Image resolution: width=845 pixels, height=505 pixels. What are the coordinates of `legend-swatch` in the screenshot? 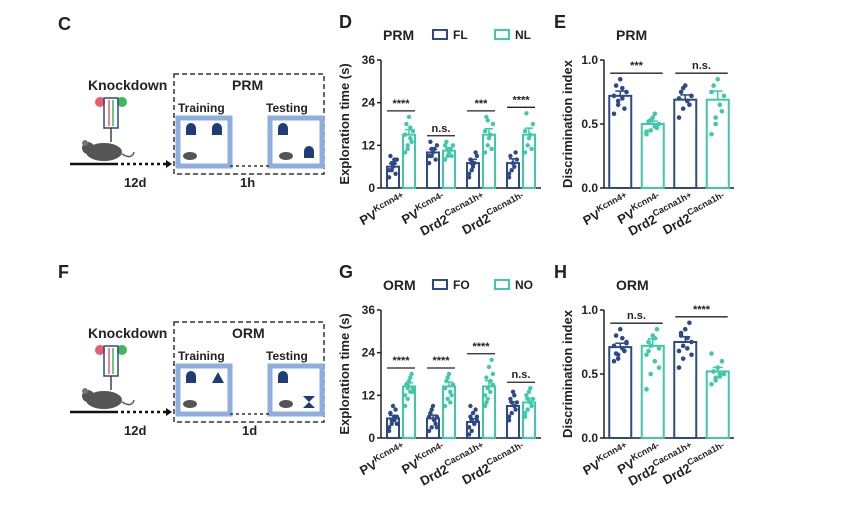 It's located at (502, 284).